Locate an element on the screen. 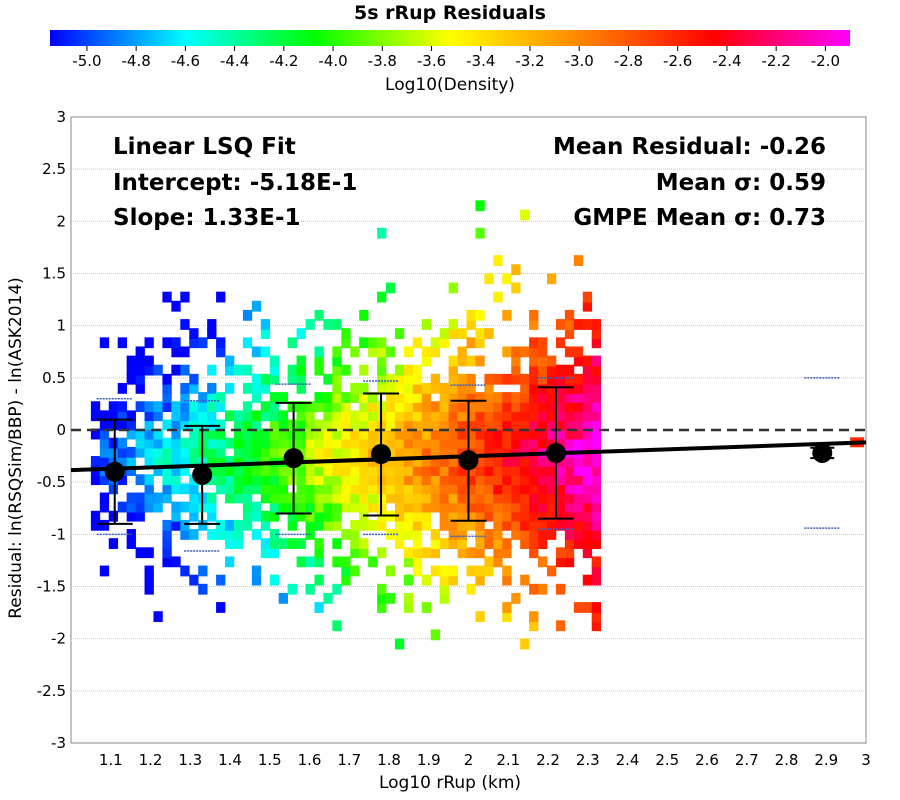  mean-point is located at coordinates (293, 458).